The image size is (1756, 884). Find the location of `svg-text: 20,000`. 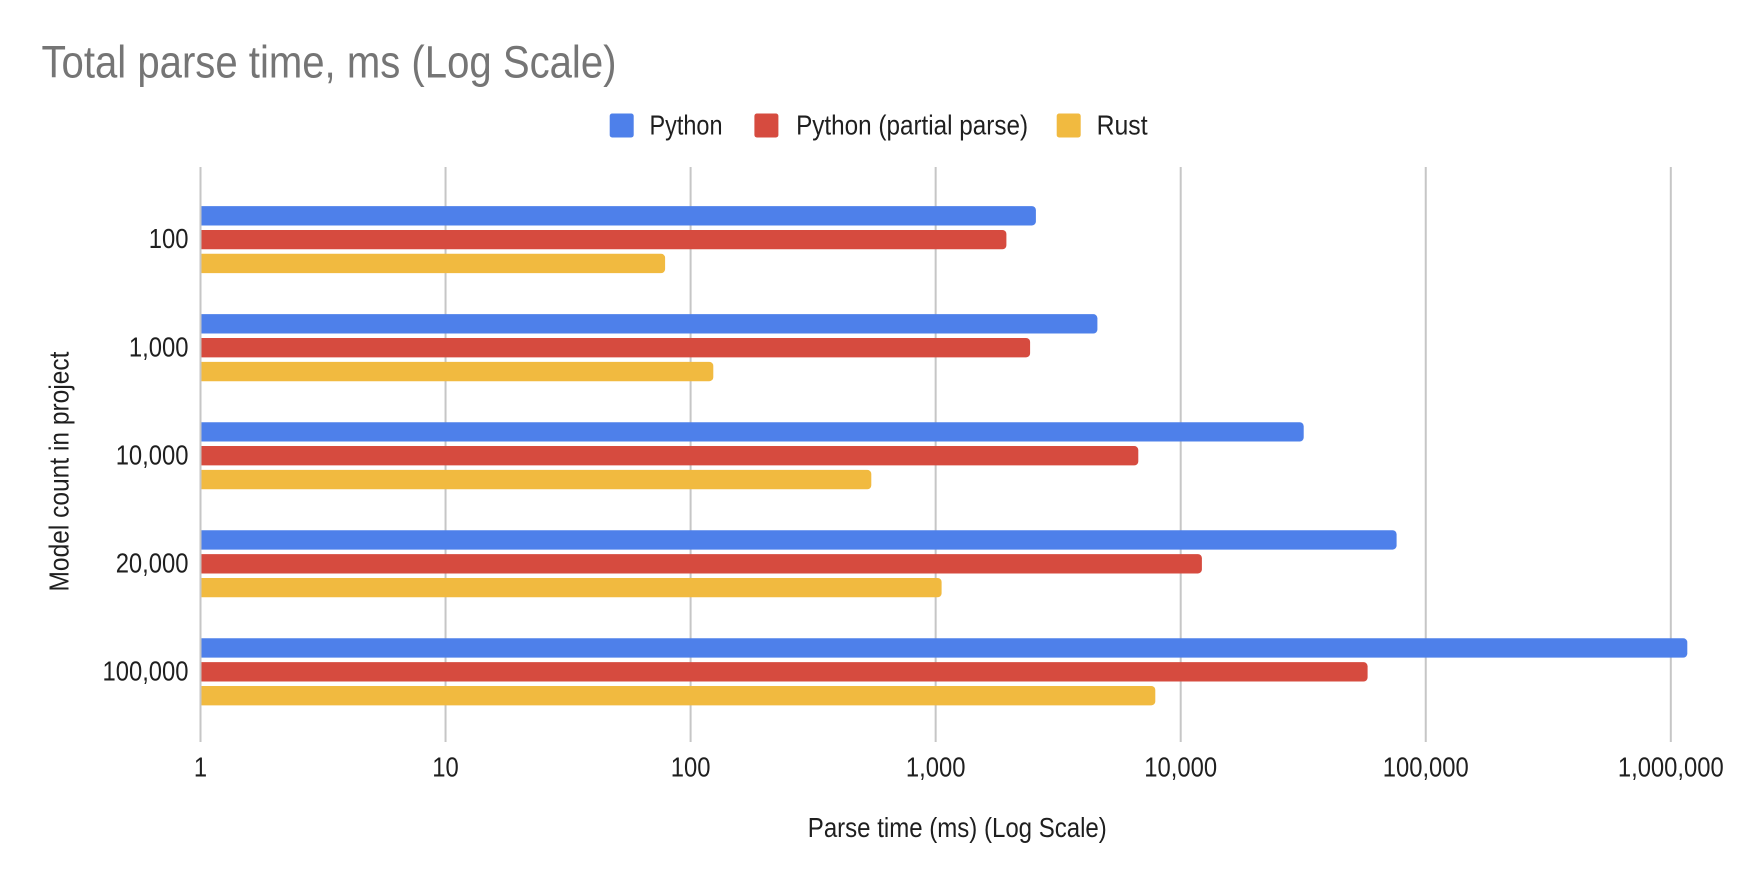

svg-text: 20,000 is located at coordinates (152, 562).